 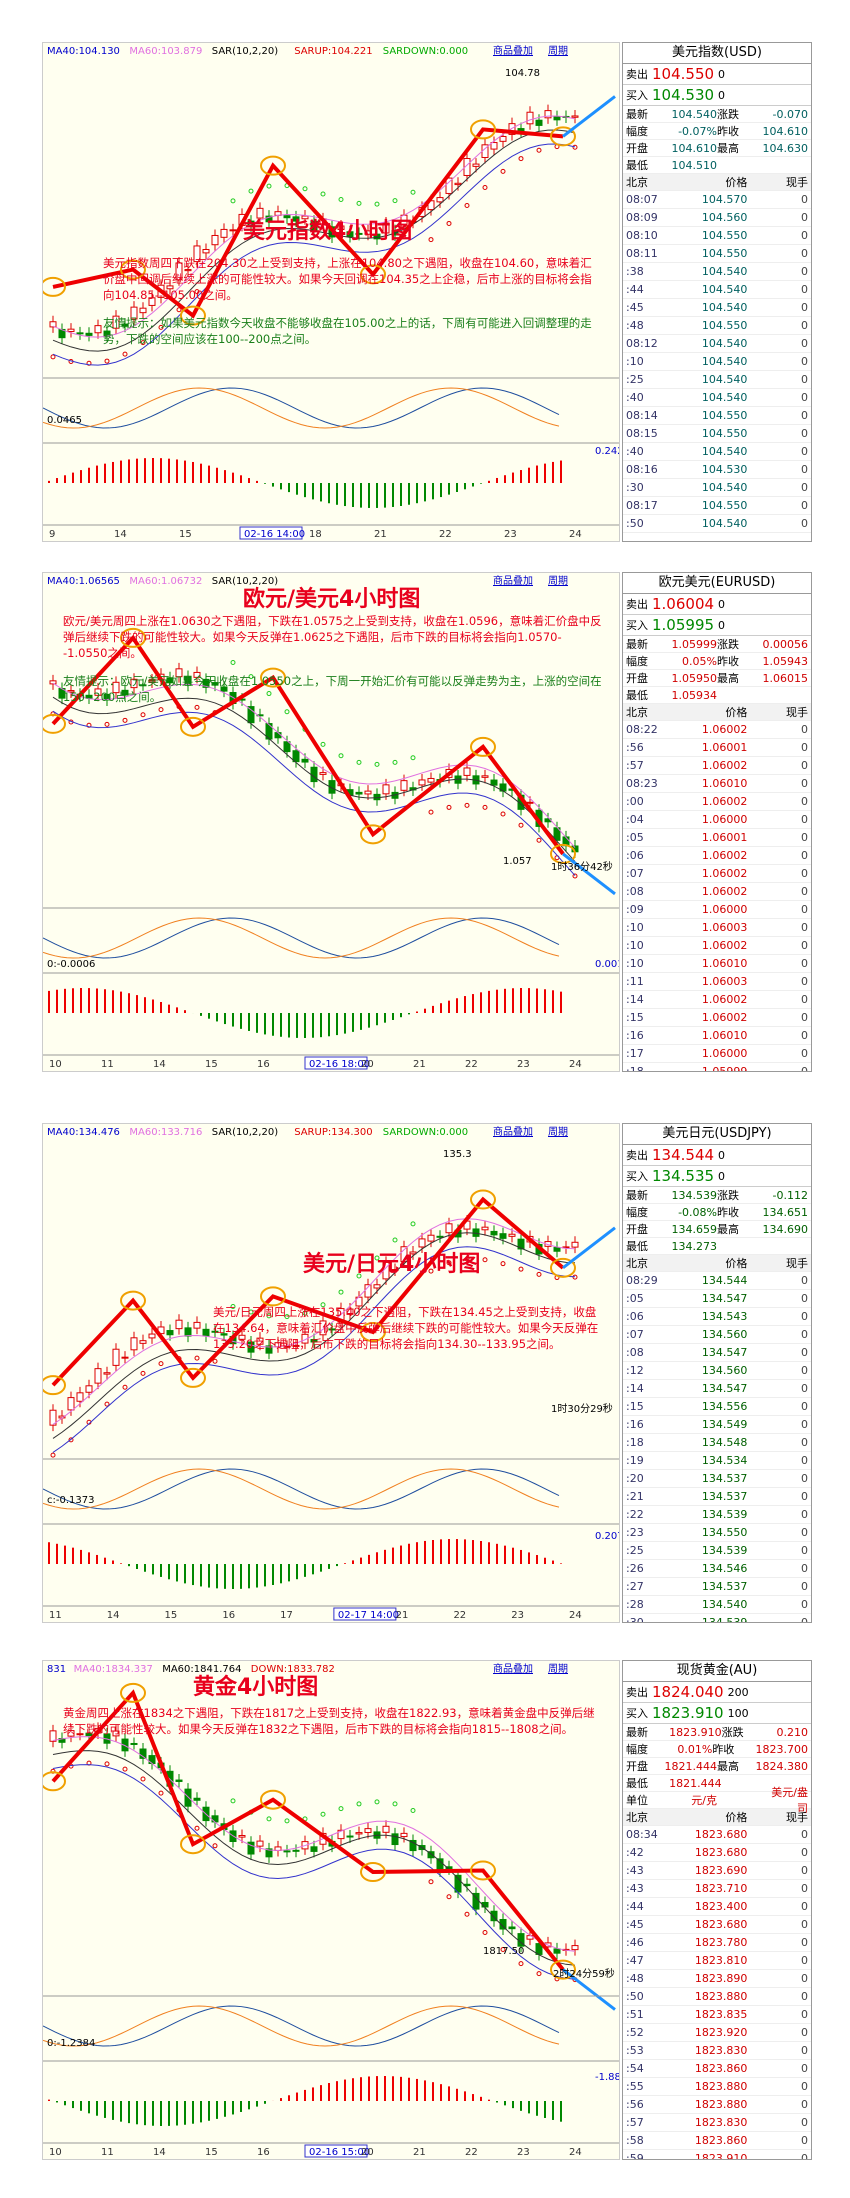 What do you see at coordinates (107, 1064) in the screenshot?
I see `x-tick-label: 11` at bounding box center [107, 1064].